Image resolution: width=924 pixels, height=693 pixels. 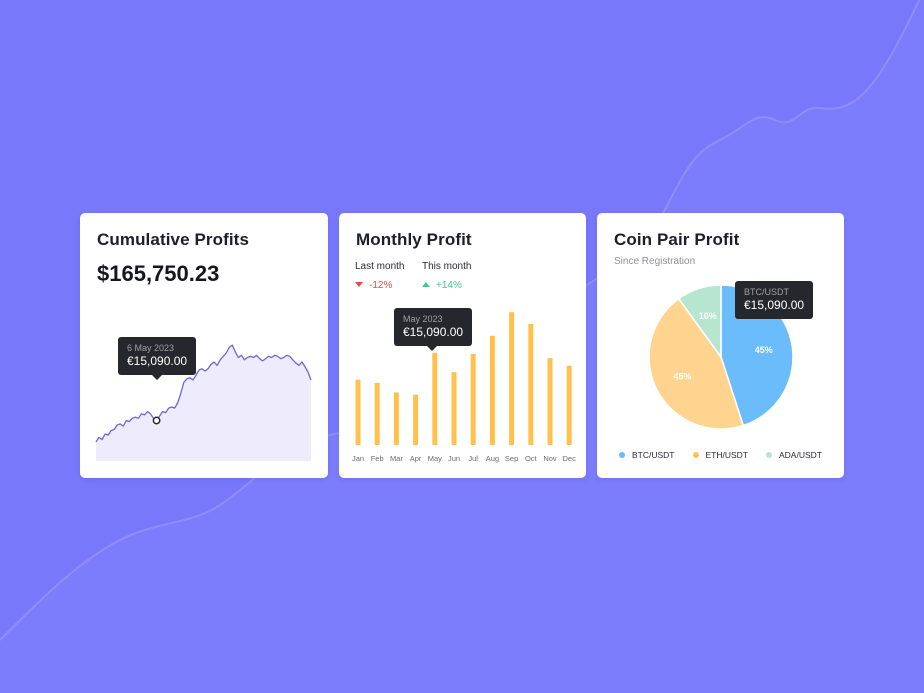 I want to click on up-arrow-icon, so click(x=426, y=284).